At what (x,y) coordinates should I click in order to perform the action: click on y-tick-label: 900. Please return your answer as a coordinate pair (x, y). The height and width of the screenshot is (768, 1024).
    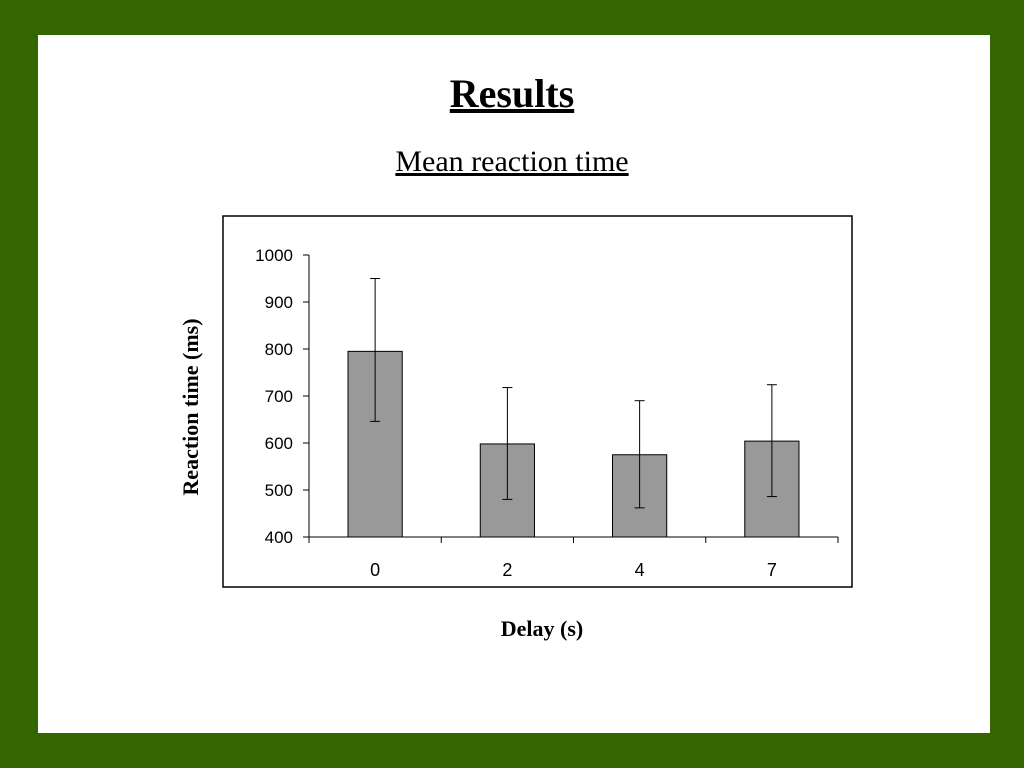
    Looking at the image, I should click on (279, 302).